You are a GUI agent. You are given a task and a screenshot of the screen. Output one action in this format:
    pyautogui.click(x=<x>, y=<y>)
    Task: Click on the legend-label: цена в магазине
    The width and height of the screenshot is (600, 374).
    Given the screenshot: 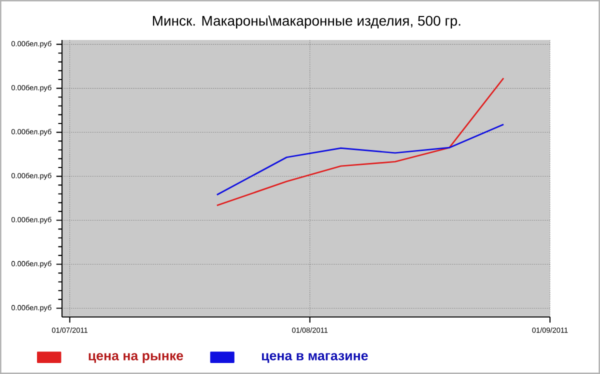 What is the action you would take?
    pyautogui.click(x=315, y=358)
    